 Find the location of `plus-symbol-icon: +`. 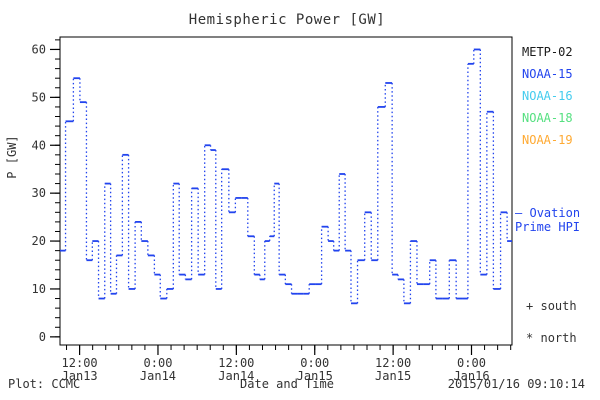

plus-symbol-icon: + is located at coordinates (530, 306).